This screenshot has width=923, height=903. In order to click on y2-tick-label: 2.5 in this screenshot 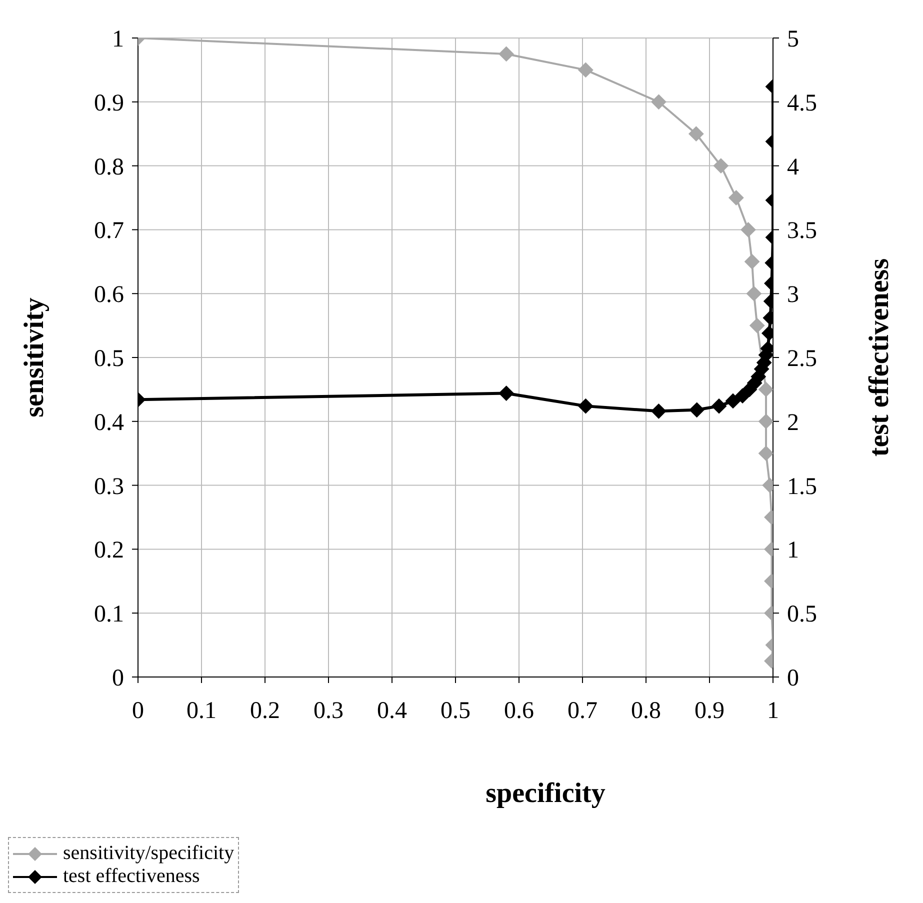, I will do `click(802, 359)`.